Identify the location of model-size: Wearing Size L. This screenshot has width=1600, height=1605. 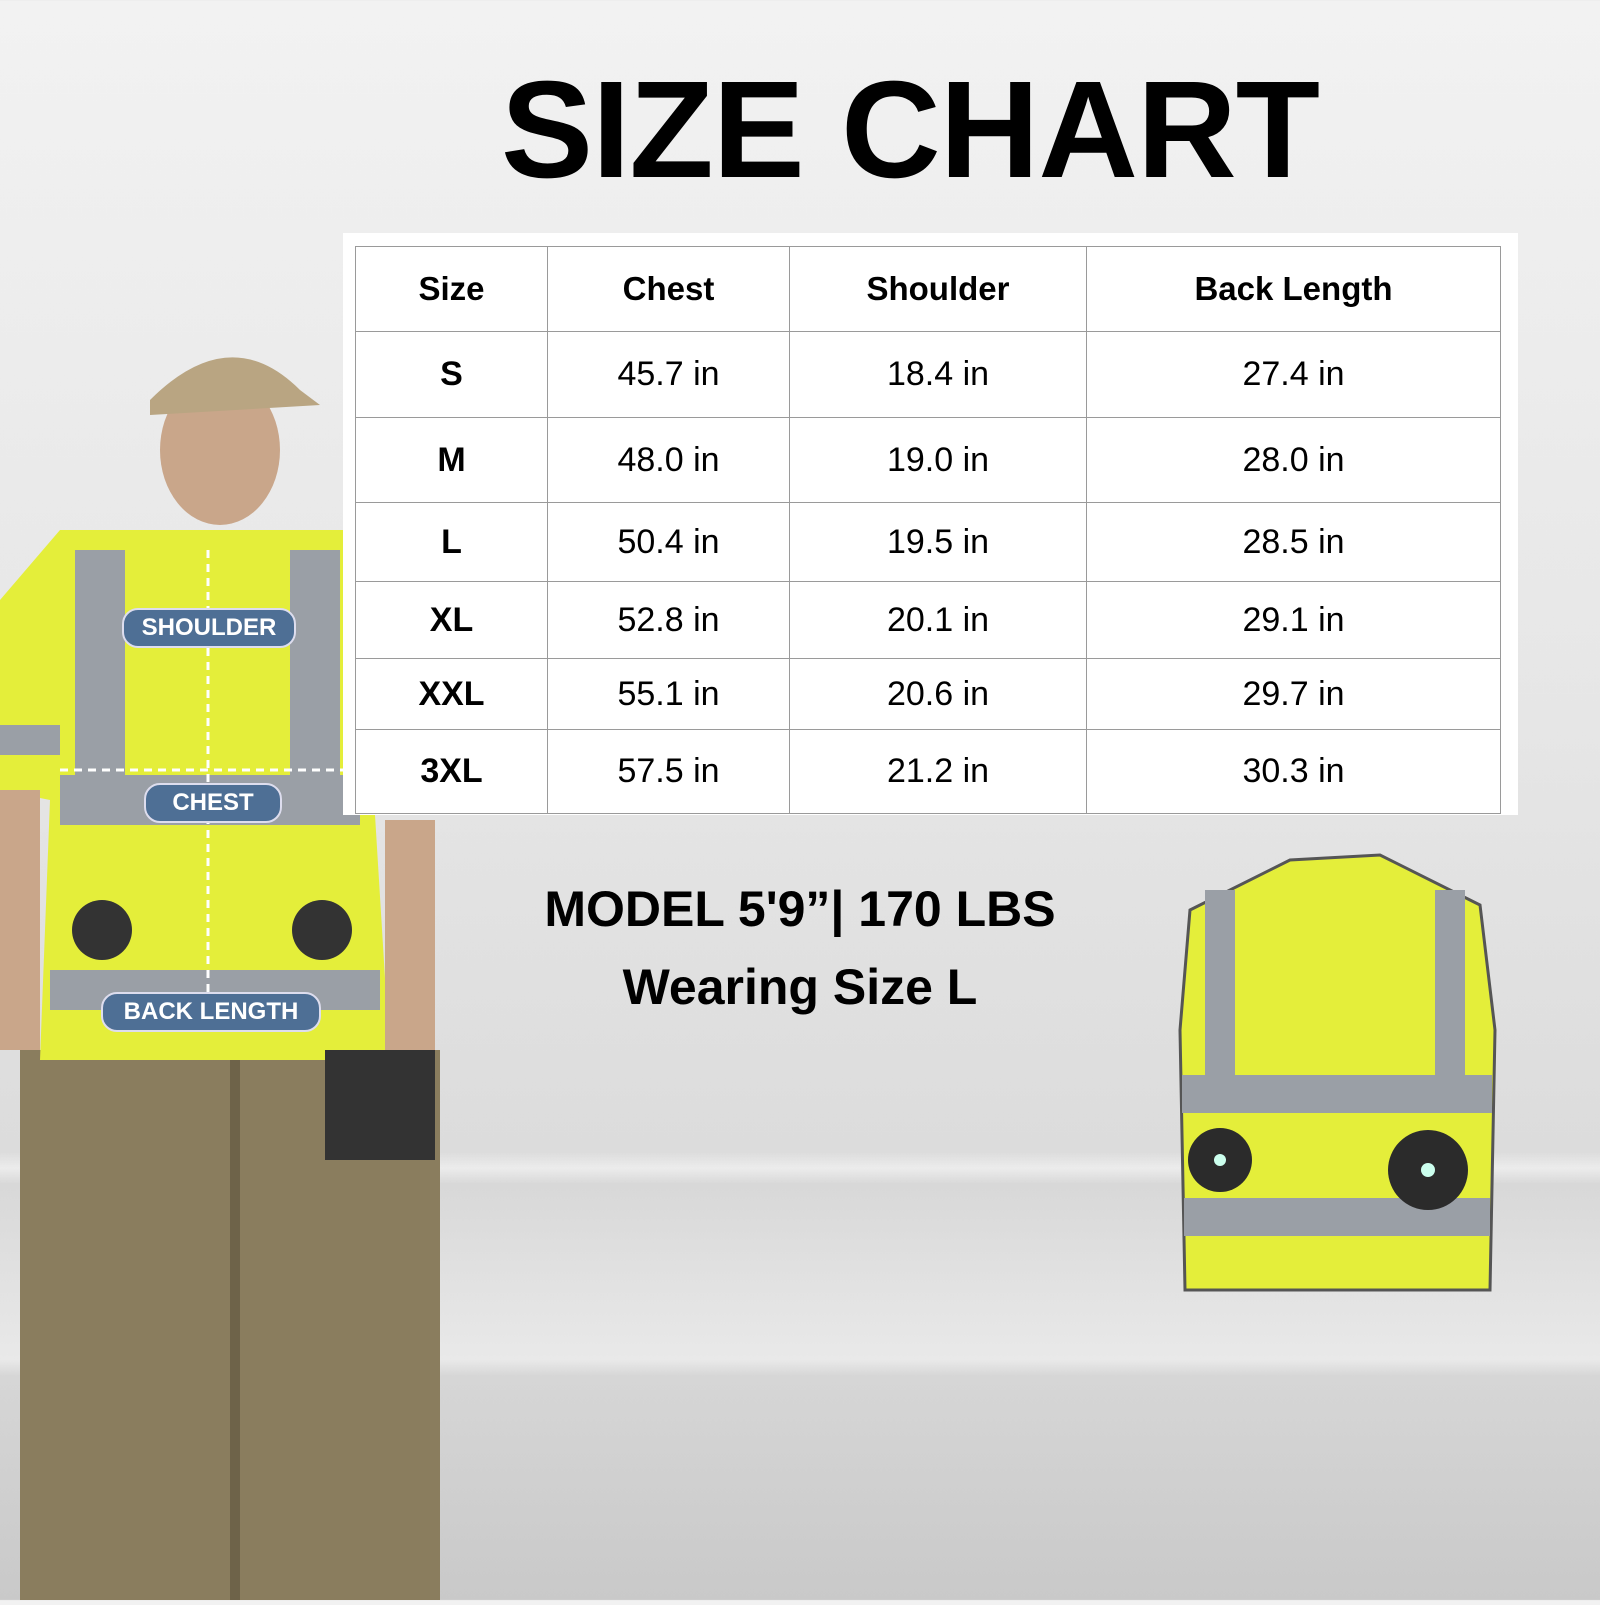
(800, 987).